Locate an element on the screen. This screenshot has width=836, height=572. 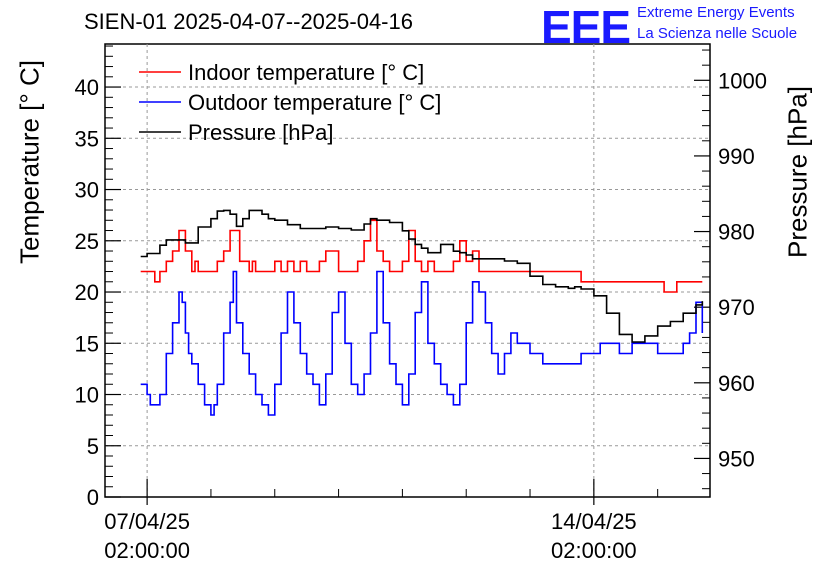
x-tick-date: 14/04/25 is located at coordinates (594, 521).